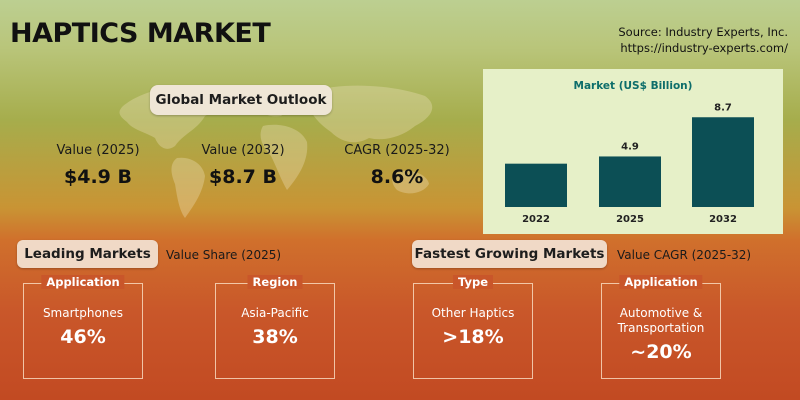  Describe the element at coordinates (243, 150) in the screenshot. I see `kpi-label: Value (2032)` at that location.